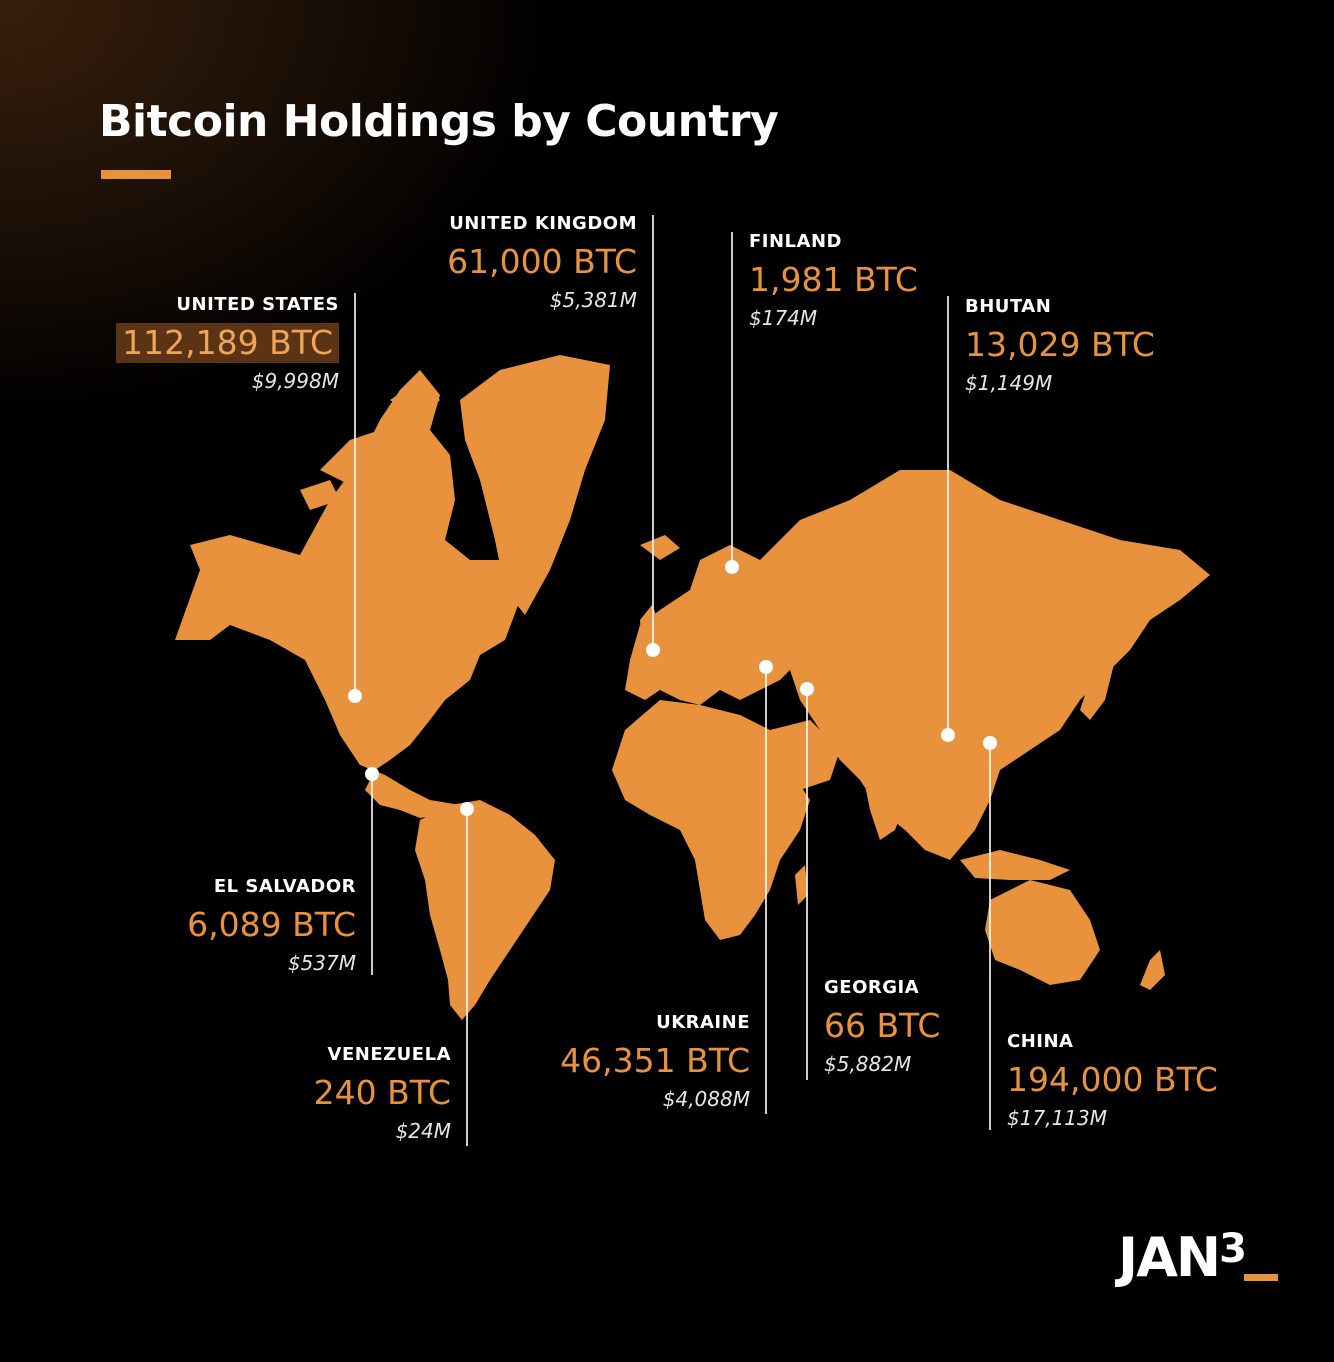 This screenshot has height=1362, width=1334. Describe the element at coordinates (136, 174) in the screenshot. I see `title-underline` at that location.